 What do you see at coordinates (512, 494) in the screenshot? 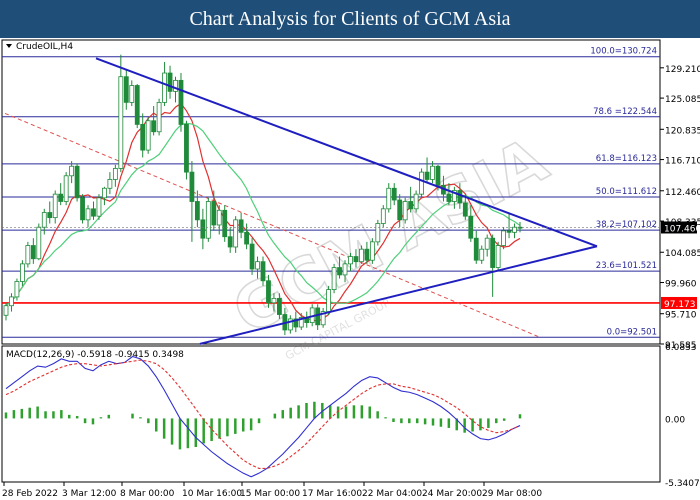
I see `time-tick-label: 29 Mar 08:00` at bounding box center [512, 494].